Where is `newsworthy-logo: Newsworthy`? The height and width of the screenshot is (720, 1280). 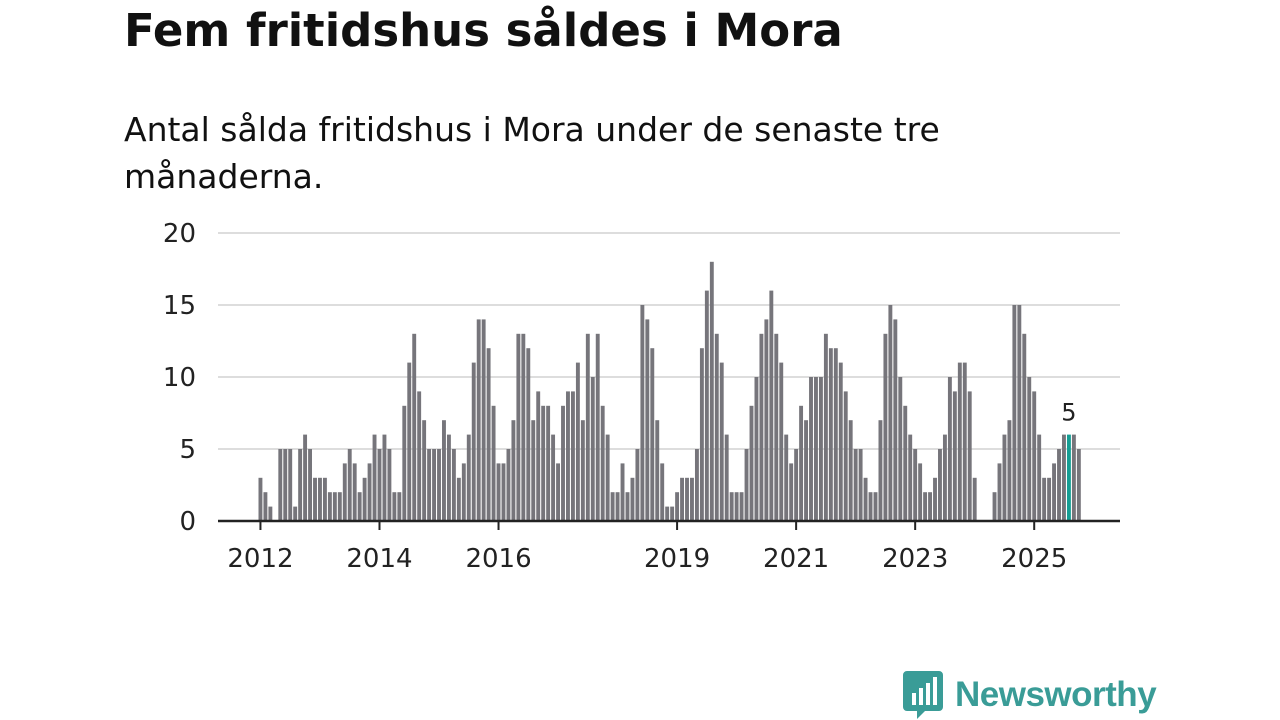
newsworthy-logo: Newsworthy is located at coordinates (1030, 695).